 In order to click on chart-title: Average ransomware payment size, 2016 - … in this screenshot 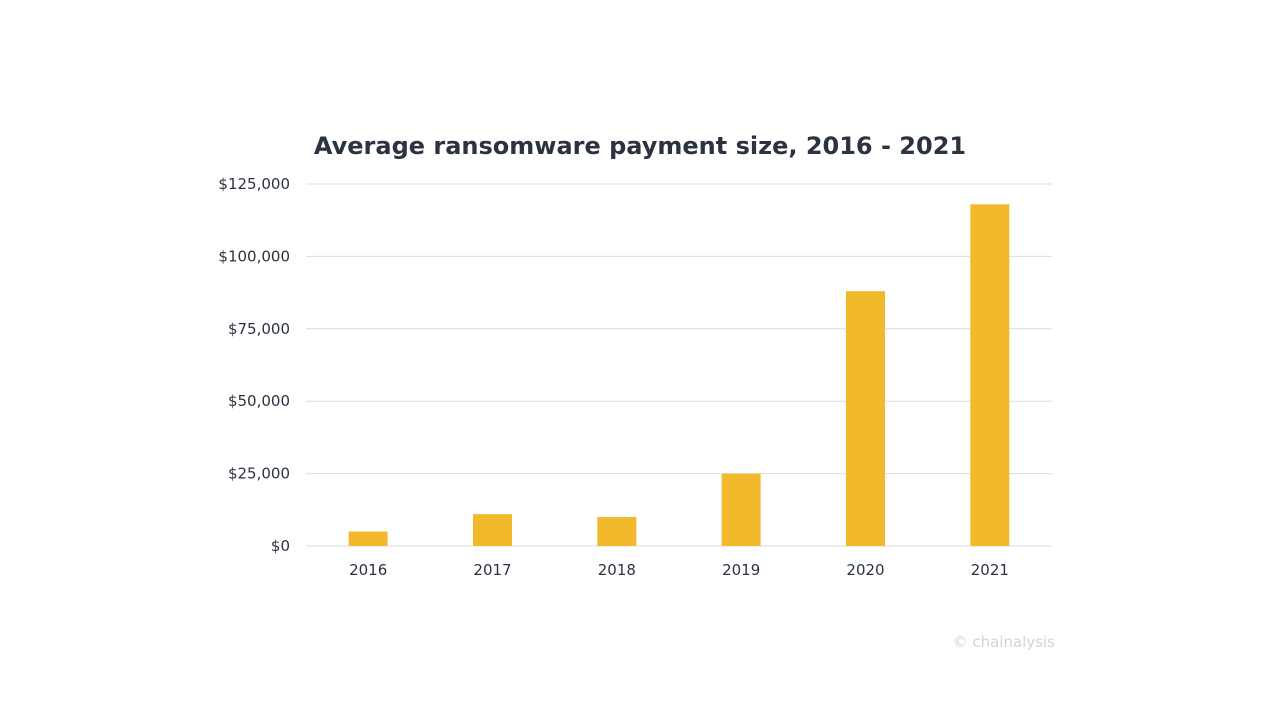, I will do `click(640, 146)`.